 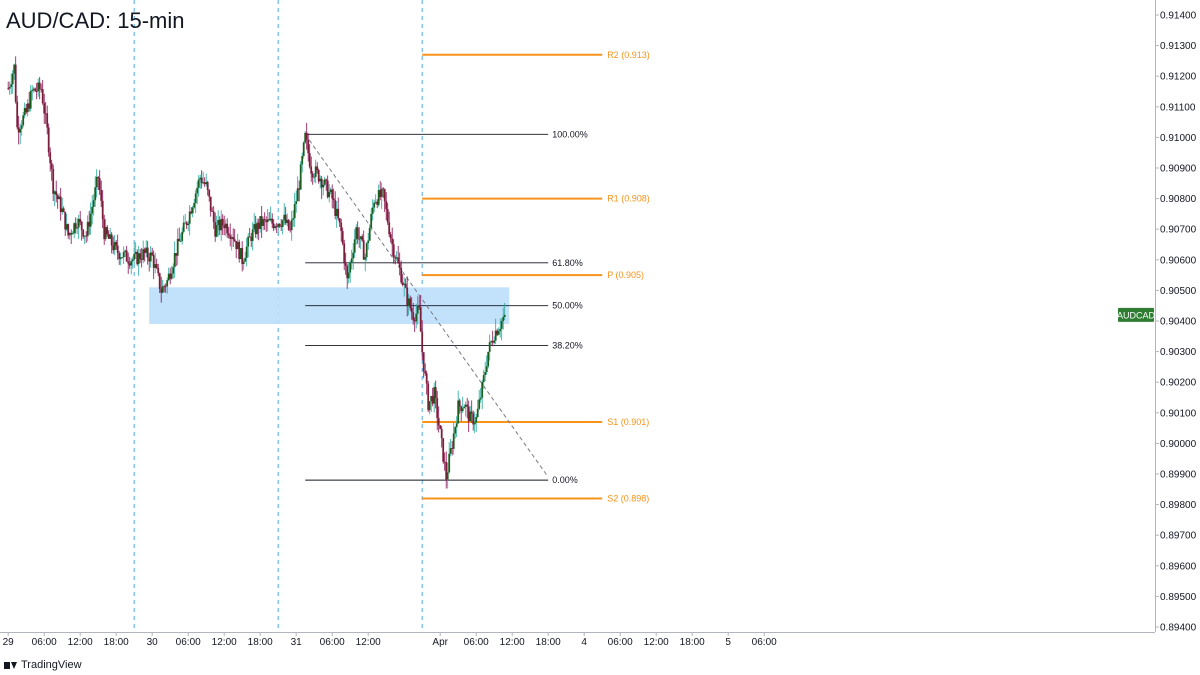 I want to click on time-tick-label: 31, so click(x=297, y=642).